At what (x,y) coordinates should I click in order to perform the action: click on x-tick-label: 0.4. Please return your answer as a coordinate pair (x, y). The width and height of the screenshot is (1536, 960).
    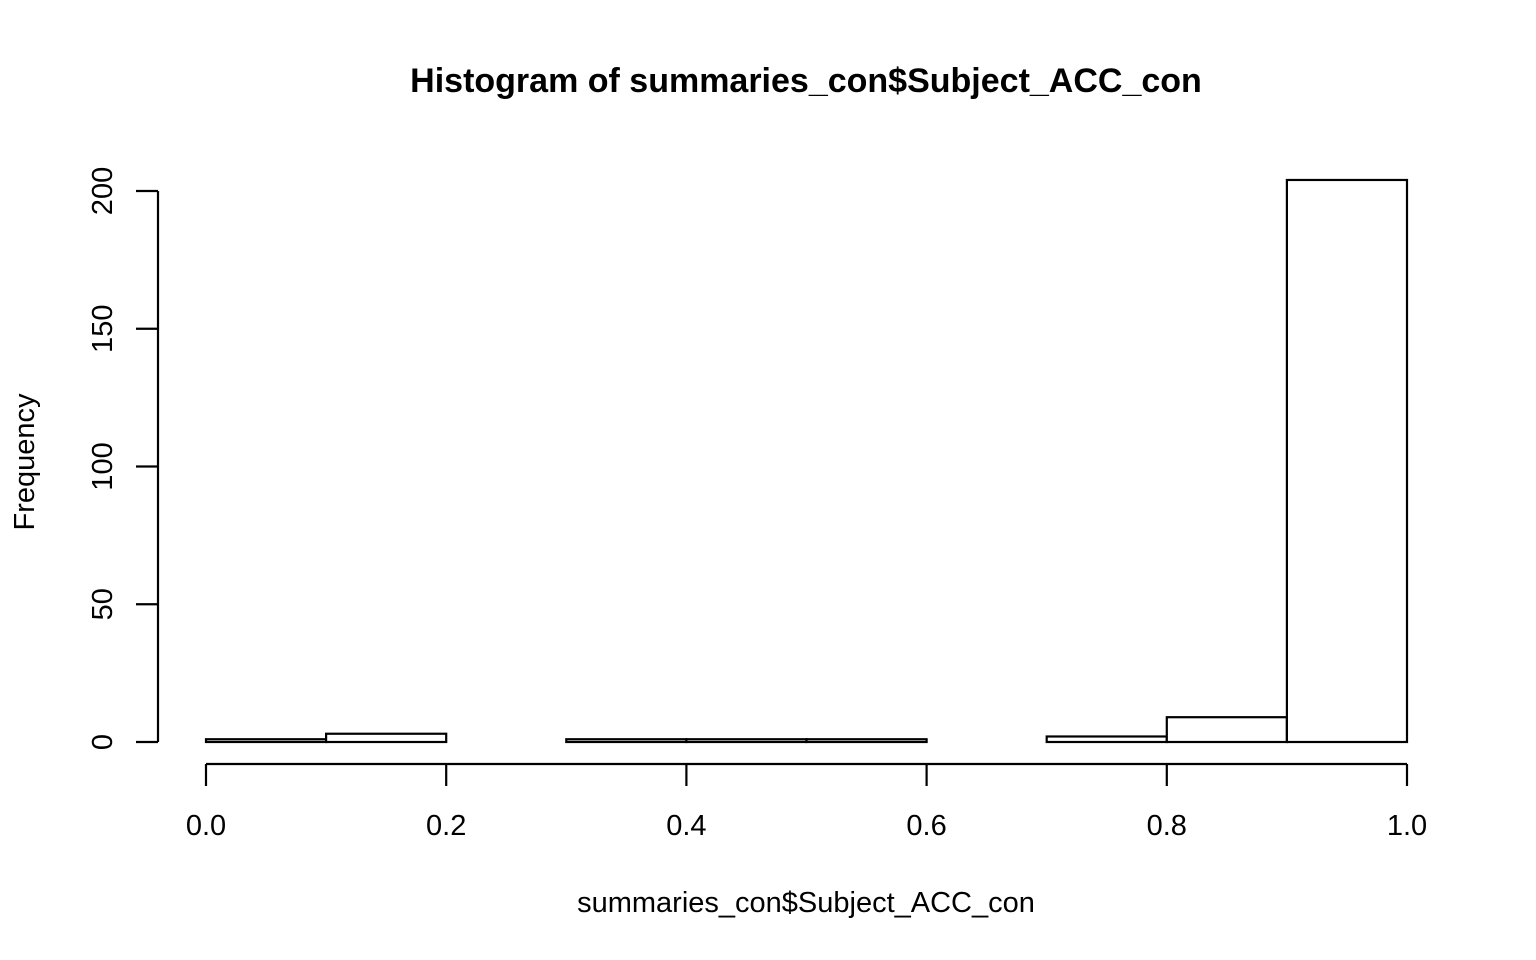
    Looking at the image, I should click on (686, 826).